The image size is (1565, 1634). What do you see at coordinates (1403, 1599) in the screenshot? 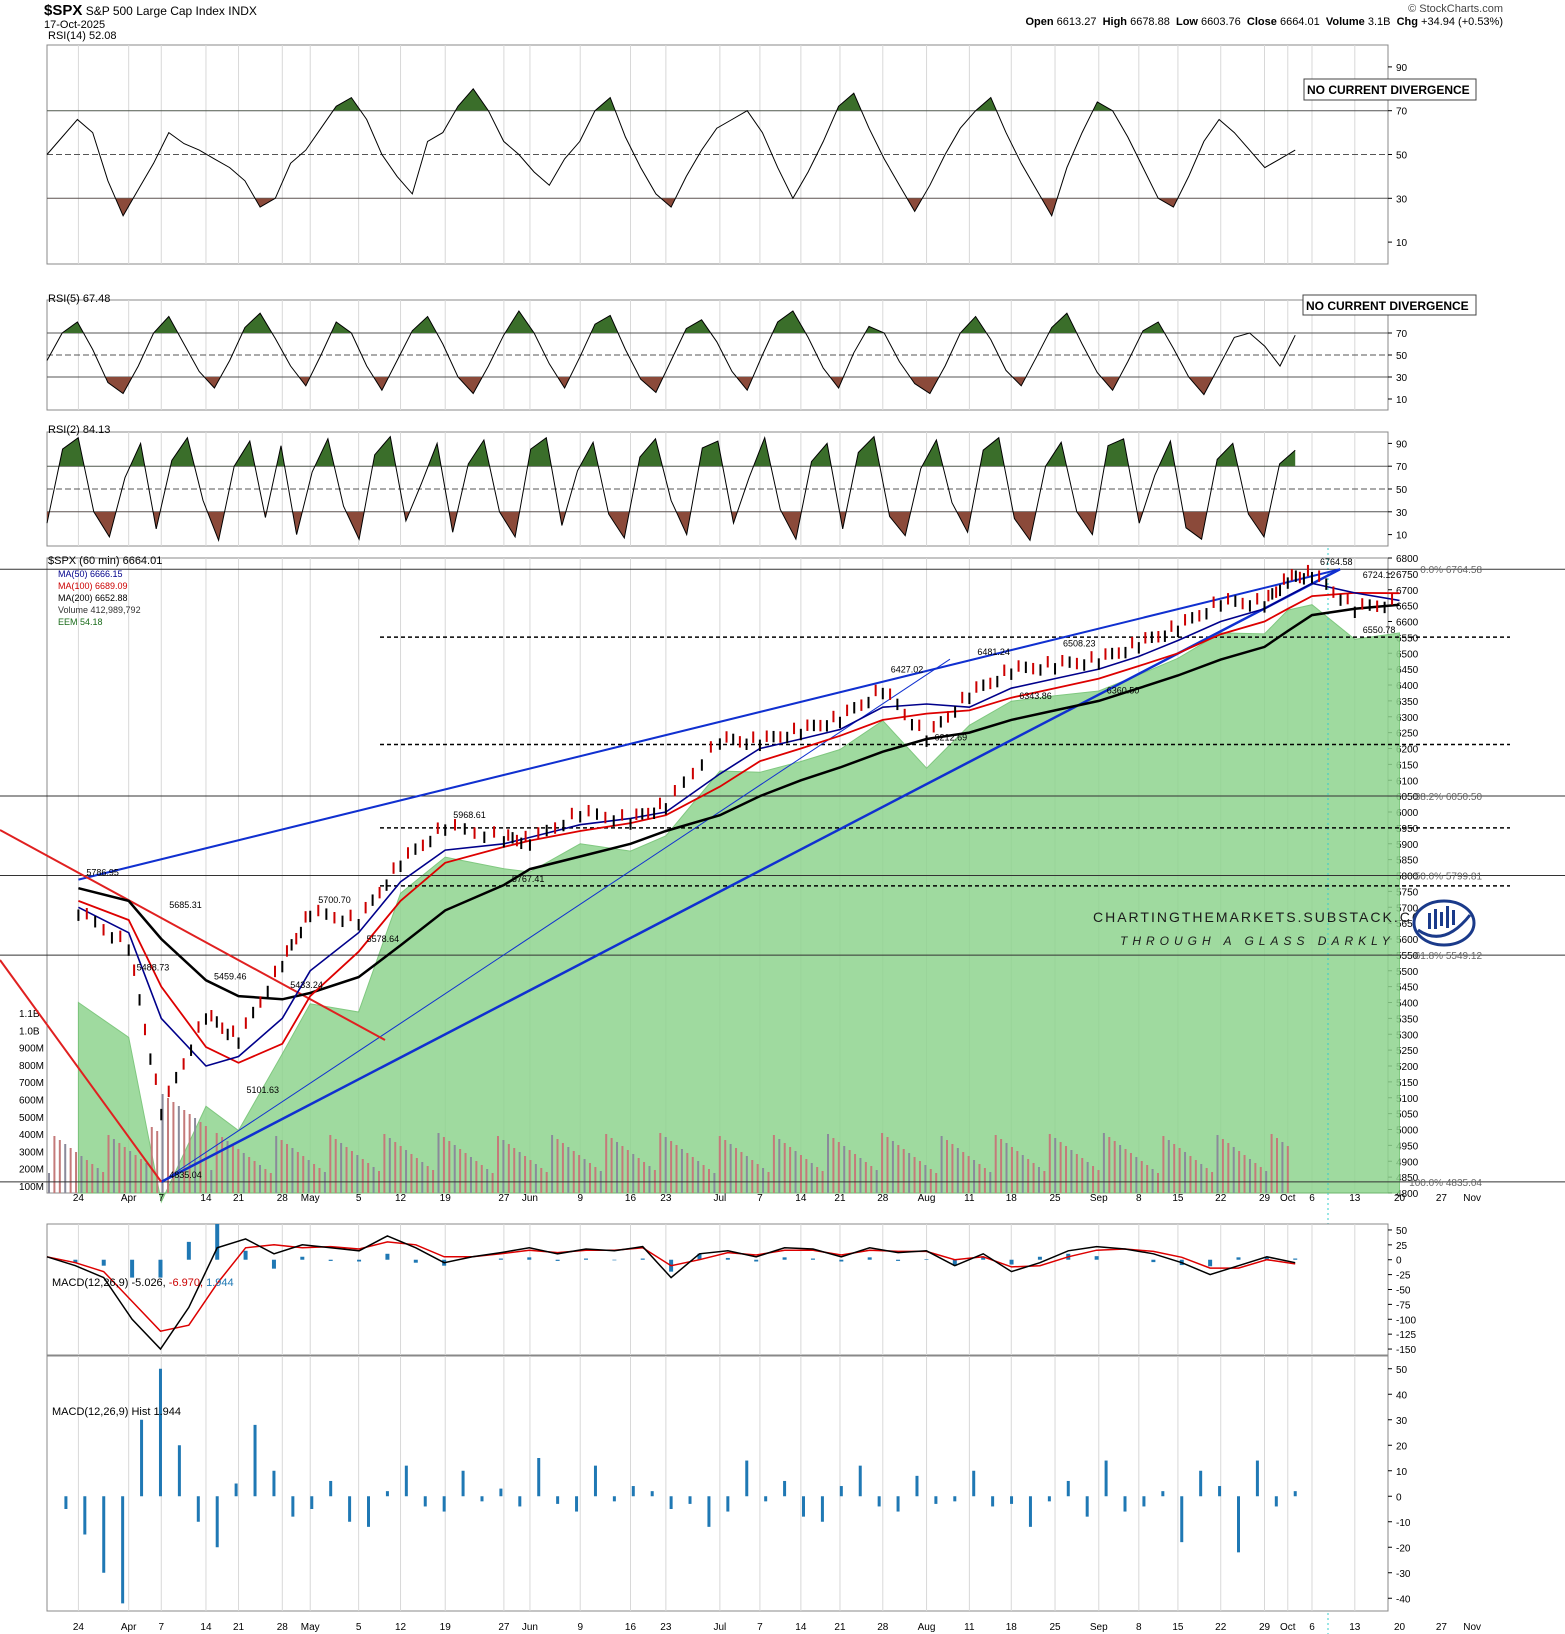
I see `hist-tick-label: -40` at bounding box center [1403, 1599].